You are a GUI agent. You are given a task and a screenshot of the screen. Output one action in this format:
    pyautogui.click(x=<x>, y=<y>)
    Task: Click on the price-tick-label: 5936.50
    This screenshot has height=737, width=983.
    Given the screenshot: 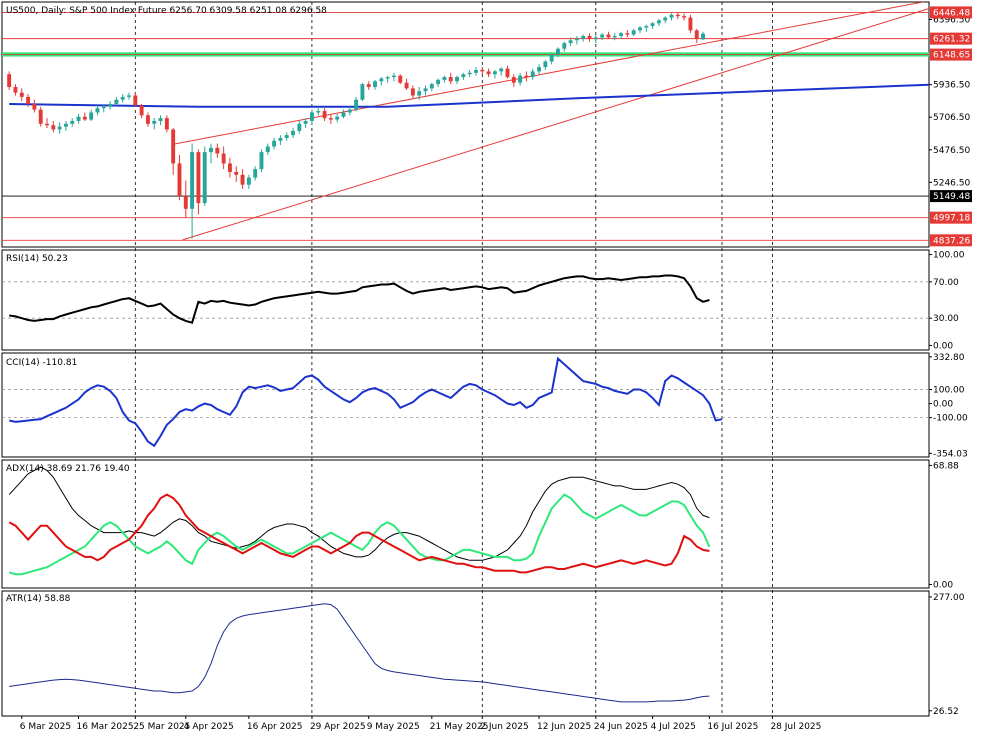 What is the action you would take?
    pyautogui.click(x=951, y=86)
    